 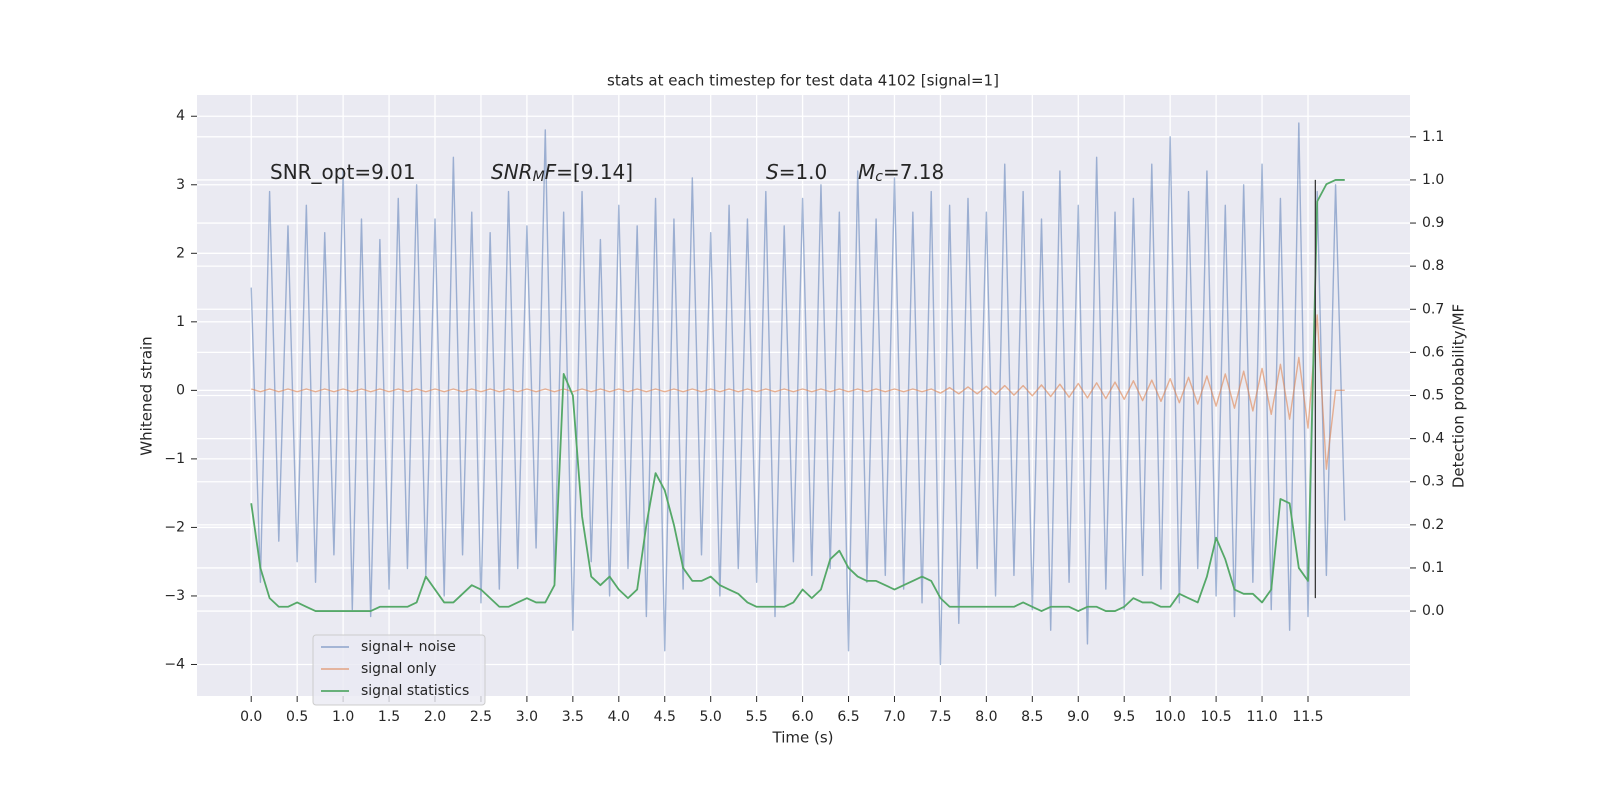 I want to click on legend-box, so click(x=399, y=670).